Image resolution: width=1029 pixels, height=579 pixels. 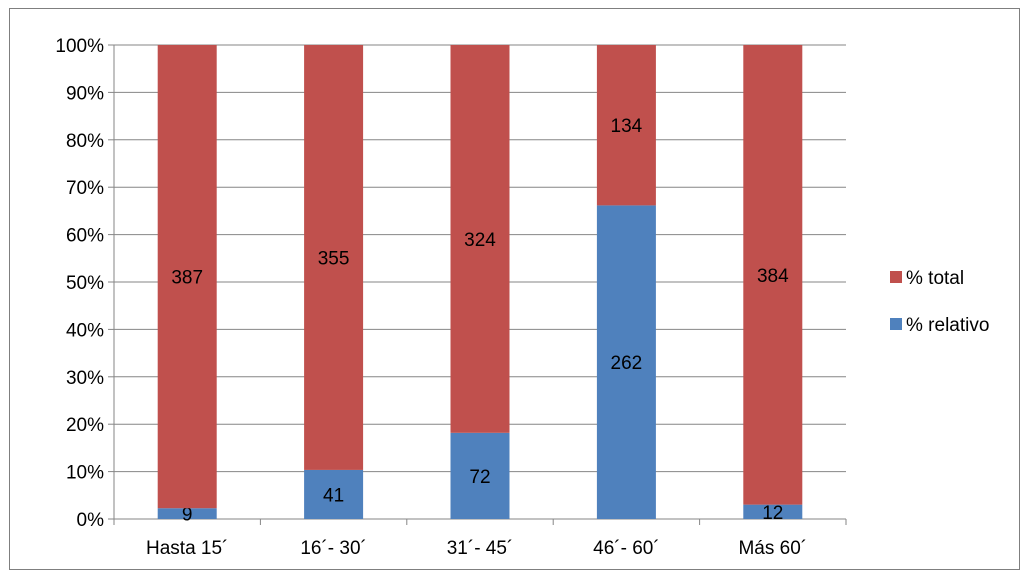 I want to click on y-tick-label: 40%, so click(x=85, y=330).